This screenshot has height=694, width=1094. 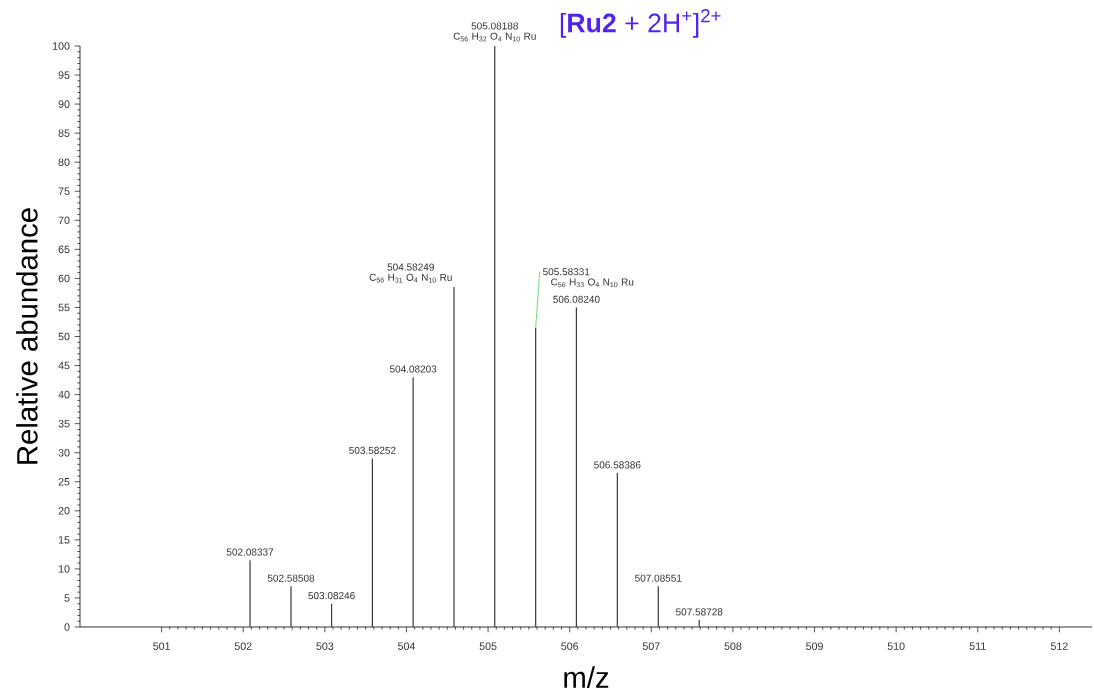 I want to click on y-tick-label: 0, so click(x=67, y=627).